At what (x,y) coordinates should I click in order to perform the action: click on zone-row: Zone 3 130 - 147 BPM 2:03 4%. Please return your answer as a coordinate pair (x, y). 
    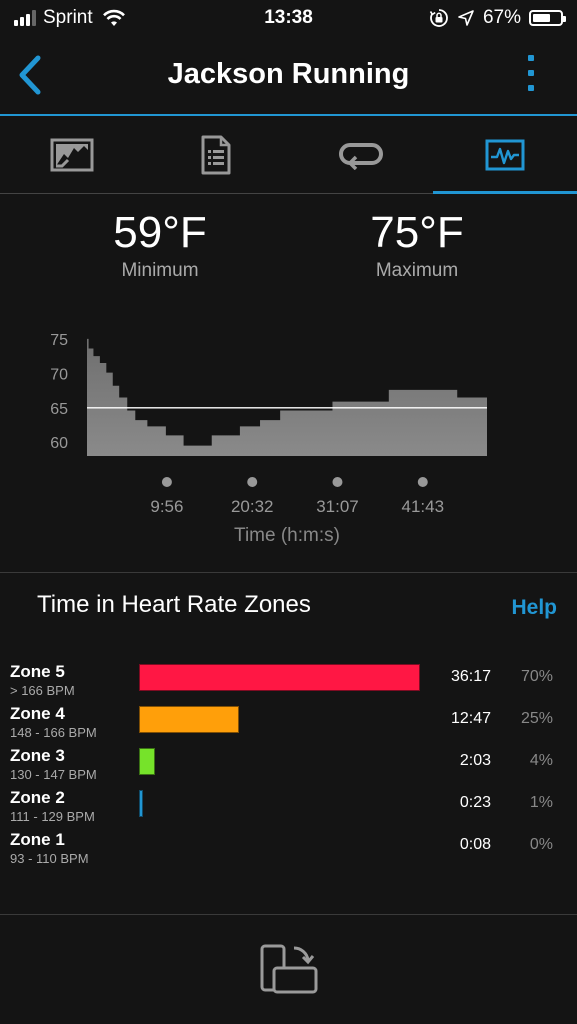
    Looking at the image, I should click on (288, 767).